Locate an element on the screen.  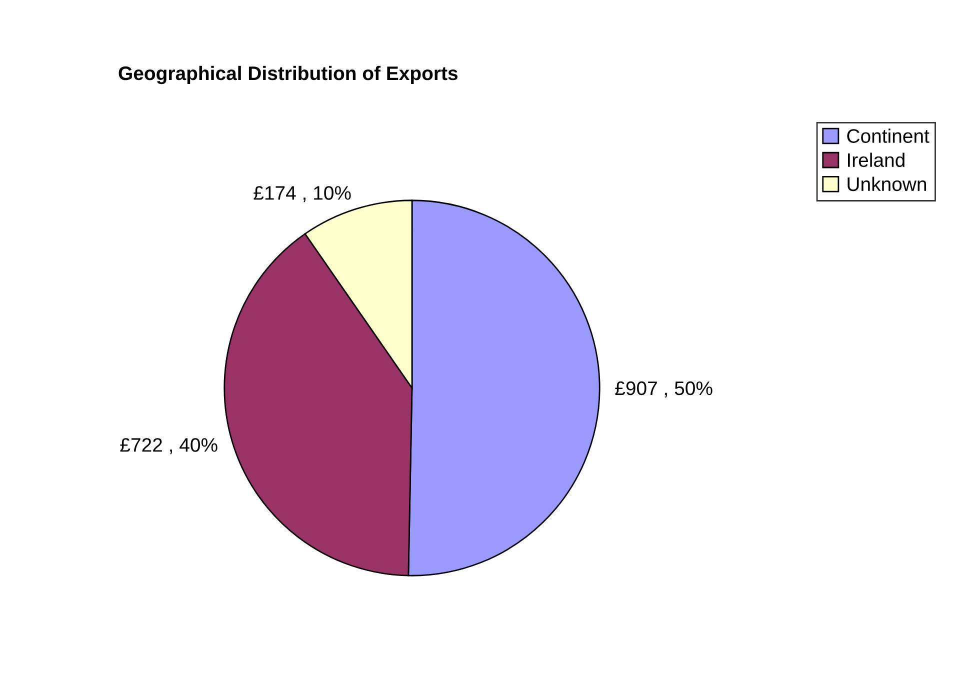
legend-label: Continent is located at coordinates (888, 135).